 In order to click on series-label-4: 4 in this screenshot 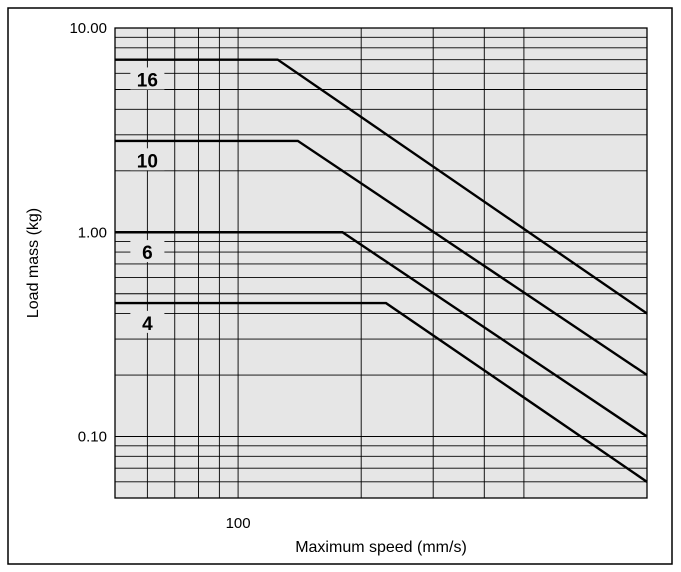, I will do `click(147, 324)`.